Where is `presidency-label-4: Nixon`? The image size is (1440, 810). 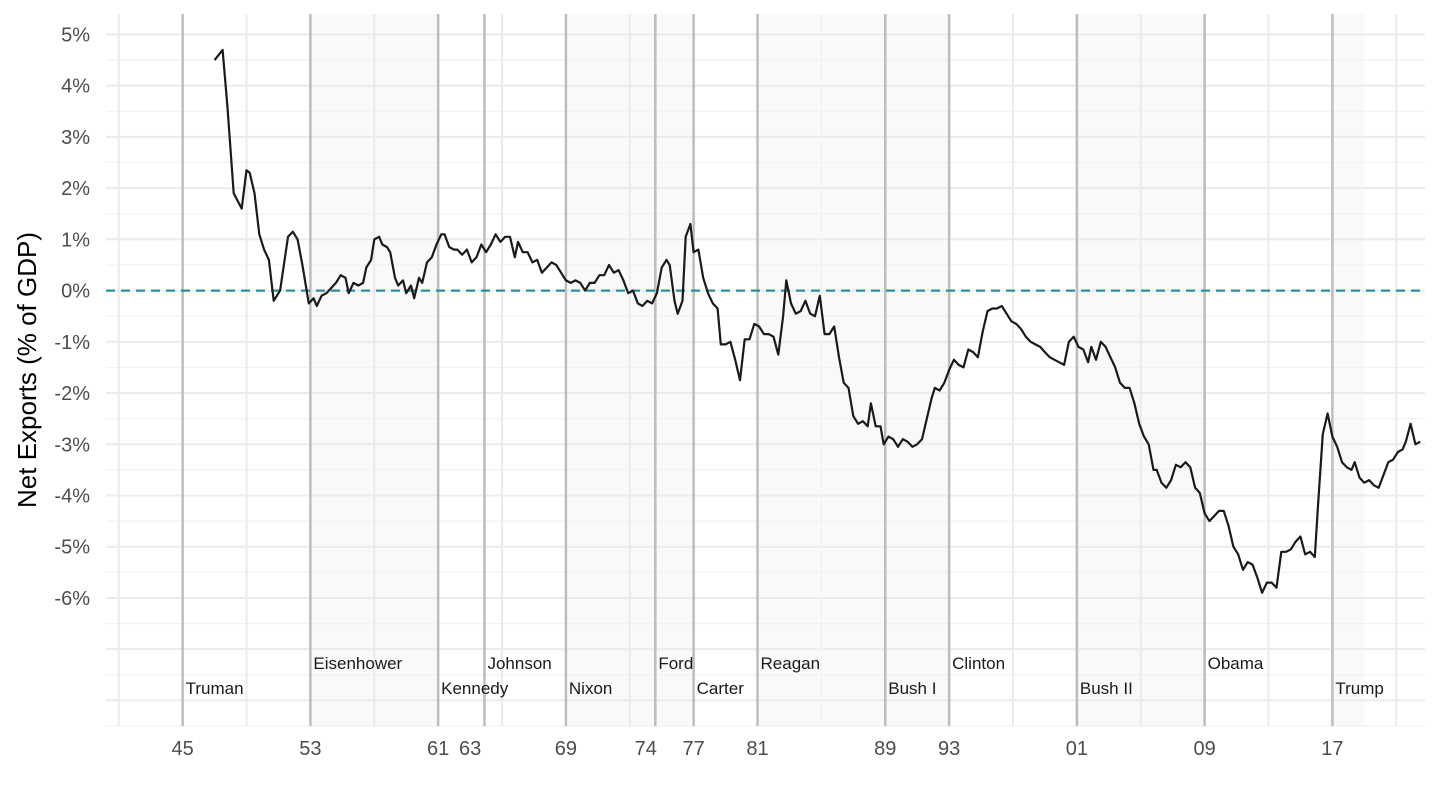 presidency-label-4: Nixon is located at coordinates (590, 688).